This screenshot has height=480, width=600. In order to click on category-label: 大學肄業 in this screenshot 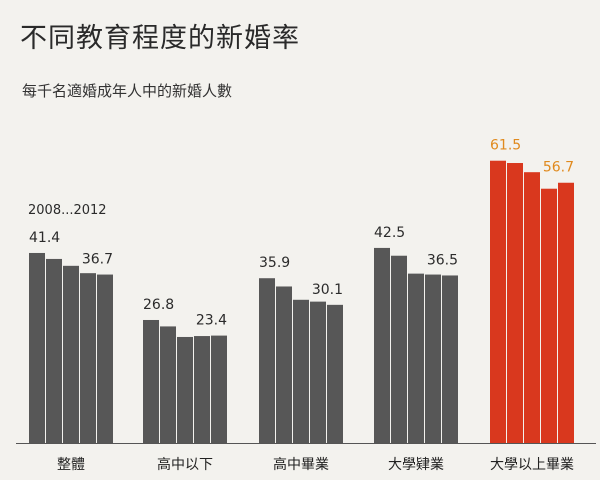, I will do `click(416, 465)`.